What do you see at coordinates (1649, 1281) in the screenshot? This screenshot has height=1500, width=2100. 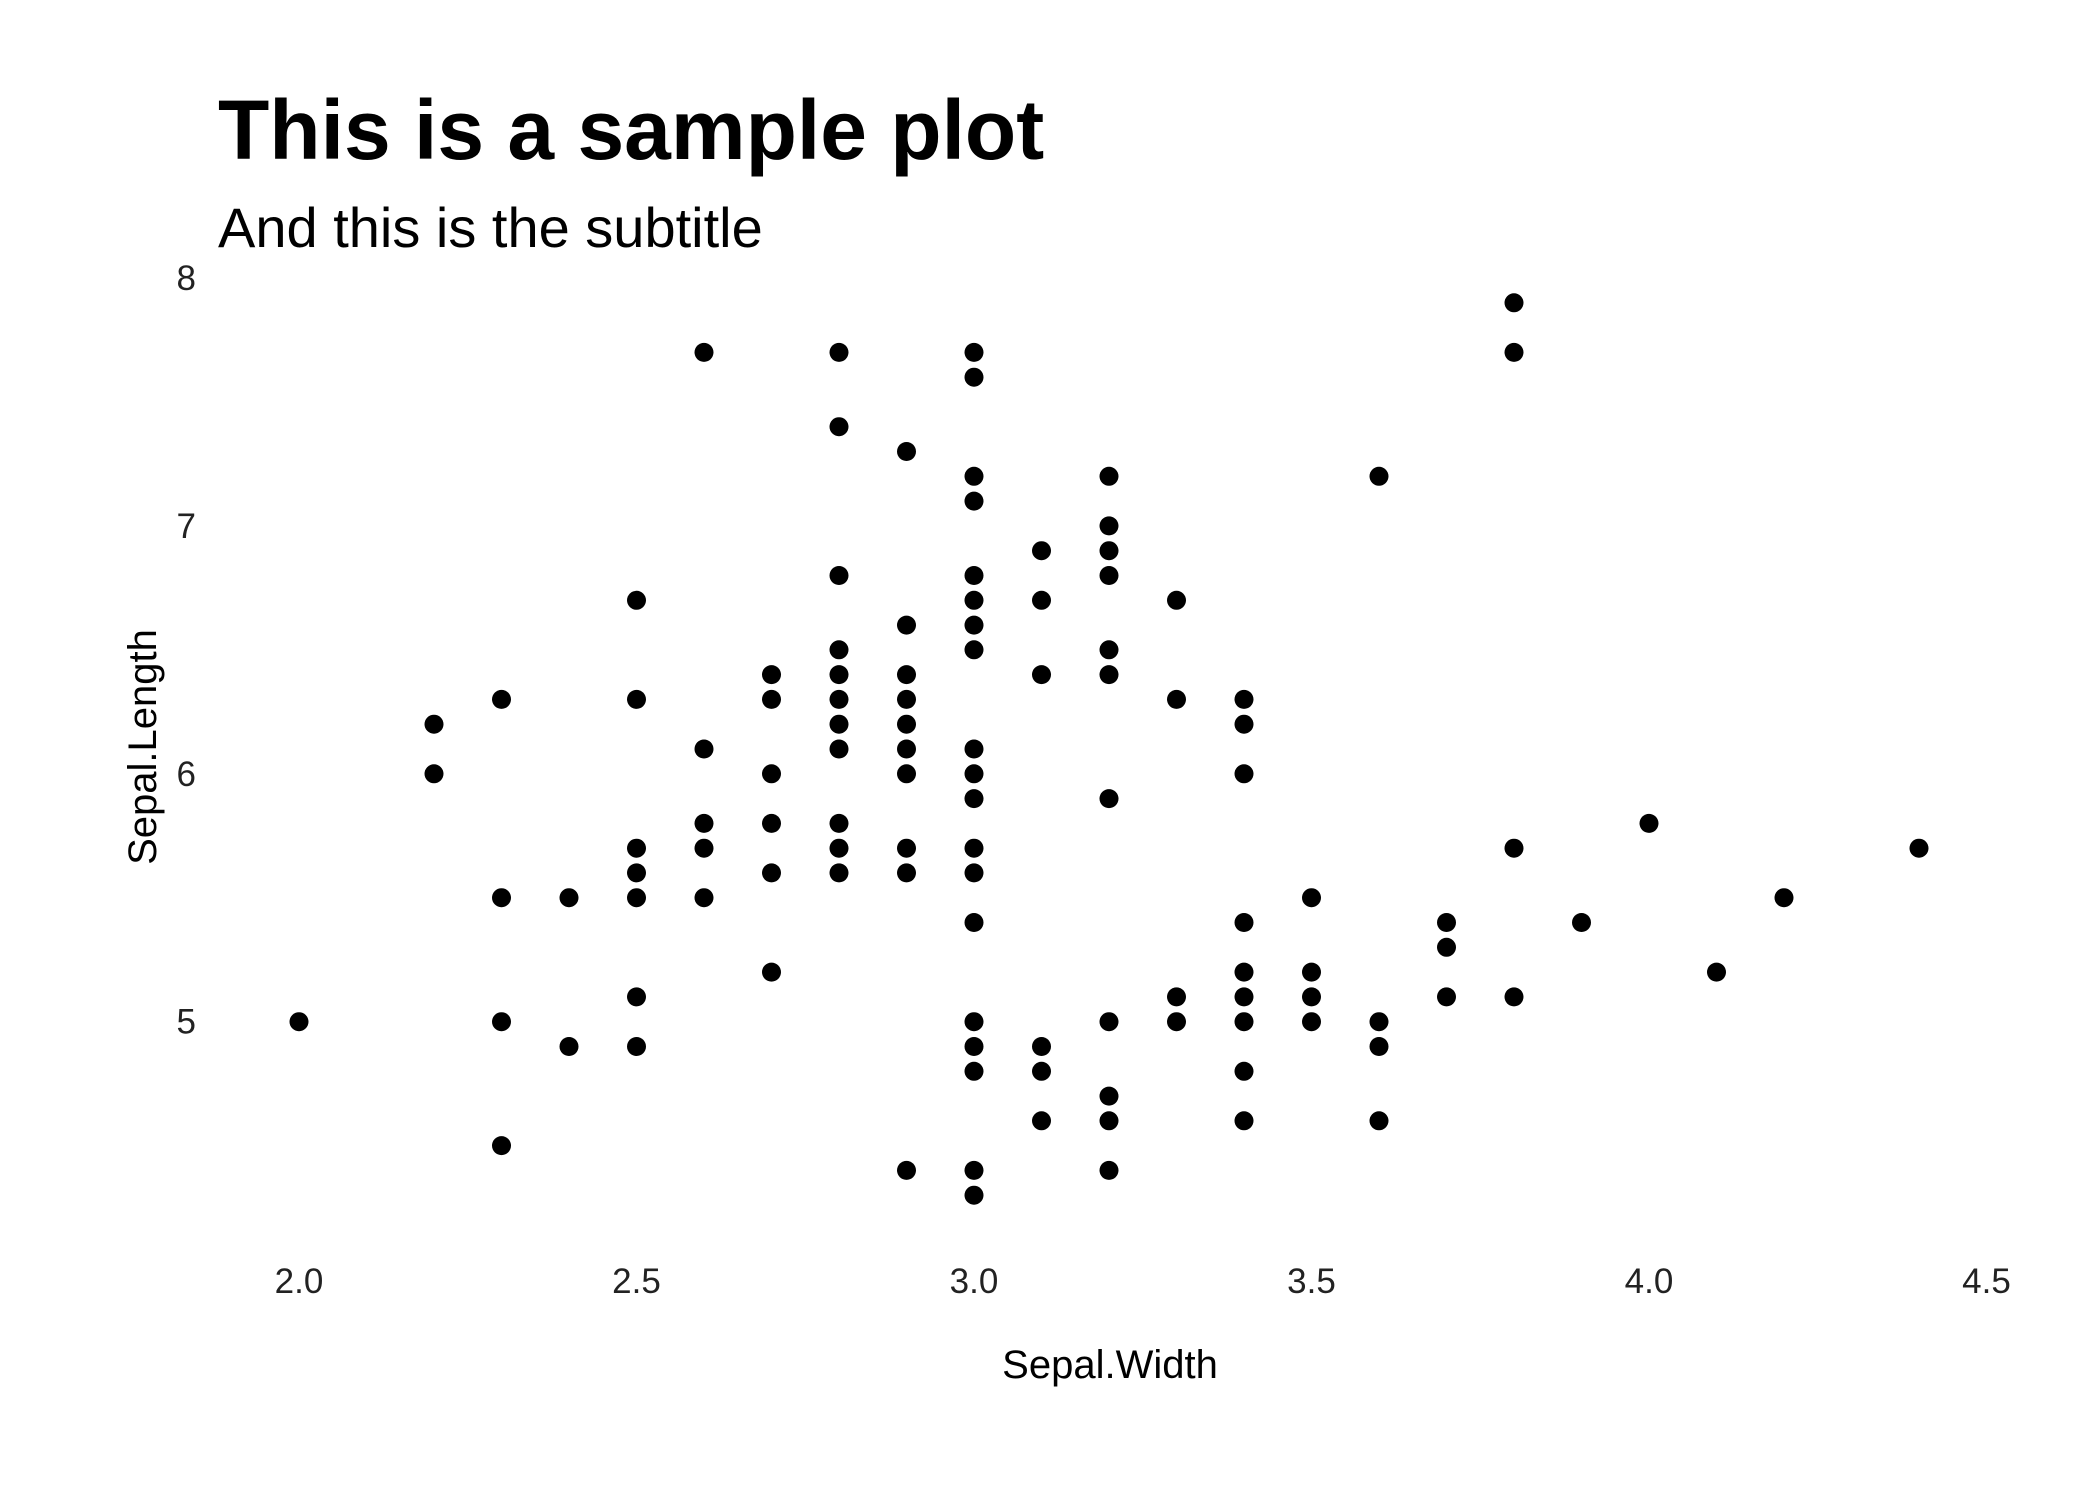 I see `x-tick-label: 4.0` at bounding box center [1649, 1281].